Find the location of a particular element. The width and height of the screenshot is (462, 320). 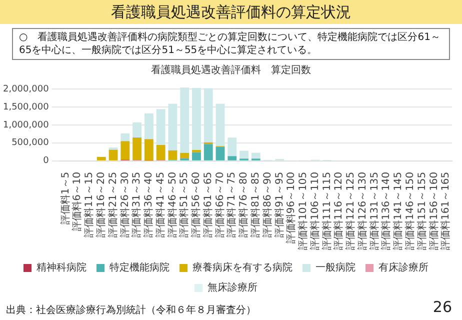

x-tick-label: 評価料111～115 is located at coordinates (326, 211).